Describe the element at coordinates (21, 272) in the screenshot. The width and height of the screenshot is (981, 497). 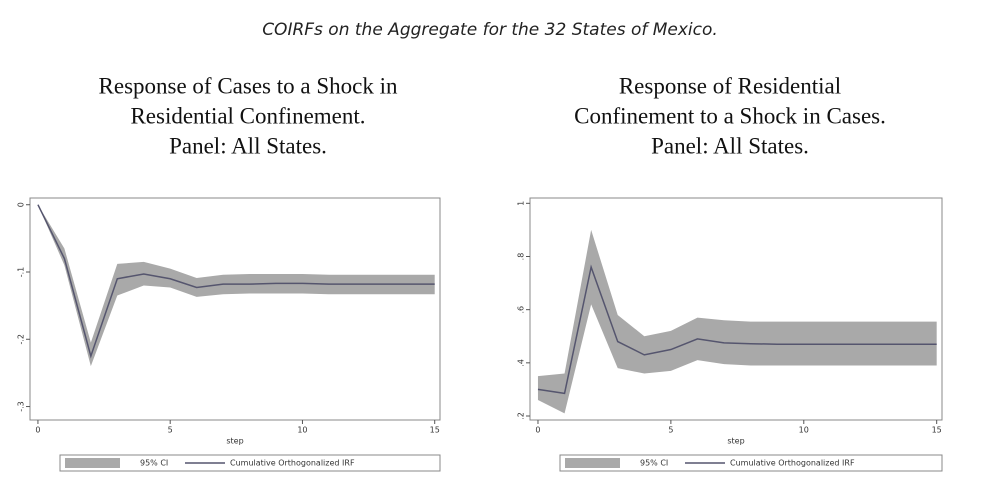
I see `y-tick-label: -.1` at that location.